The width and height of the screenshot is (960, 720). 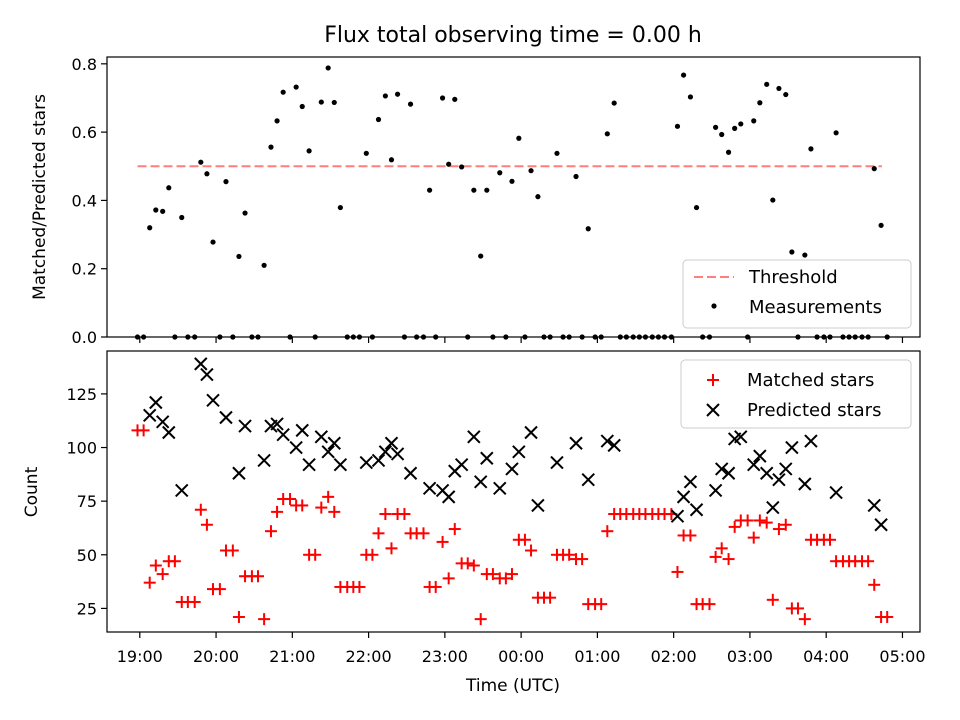 What do you see at coordinates (32, 491) in the screenshot?
I see `count-y-axis-label: Count` at bounding box center [32, 491].